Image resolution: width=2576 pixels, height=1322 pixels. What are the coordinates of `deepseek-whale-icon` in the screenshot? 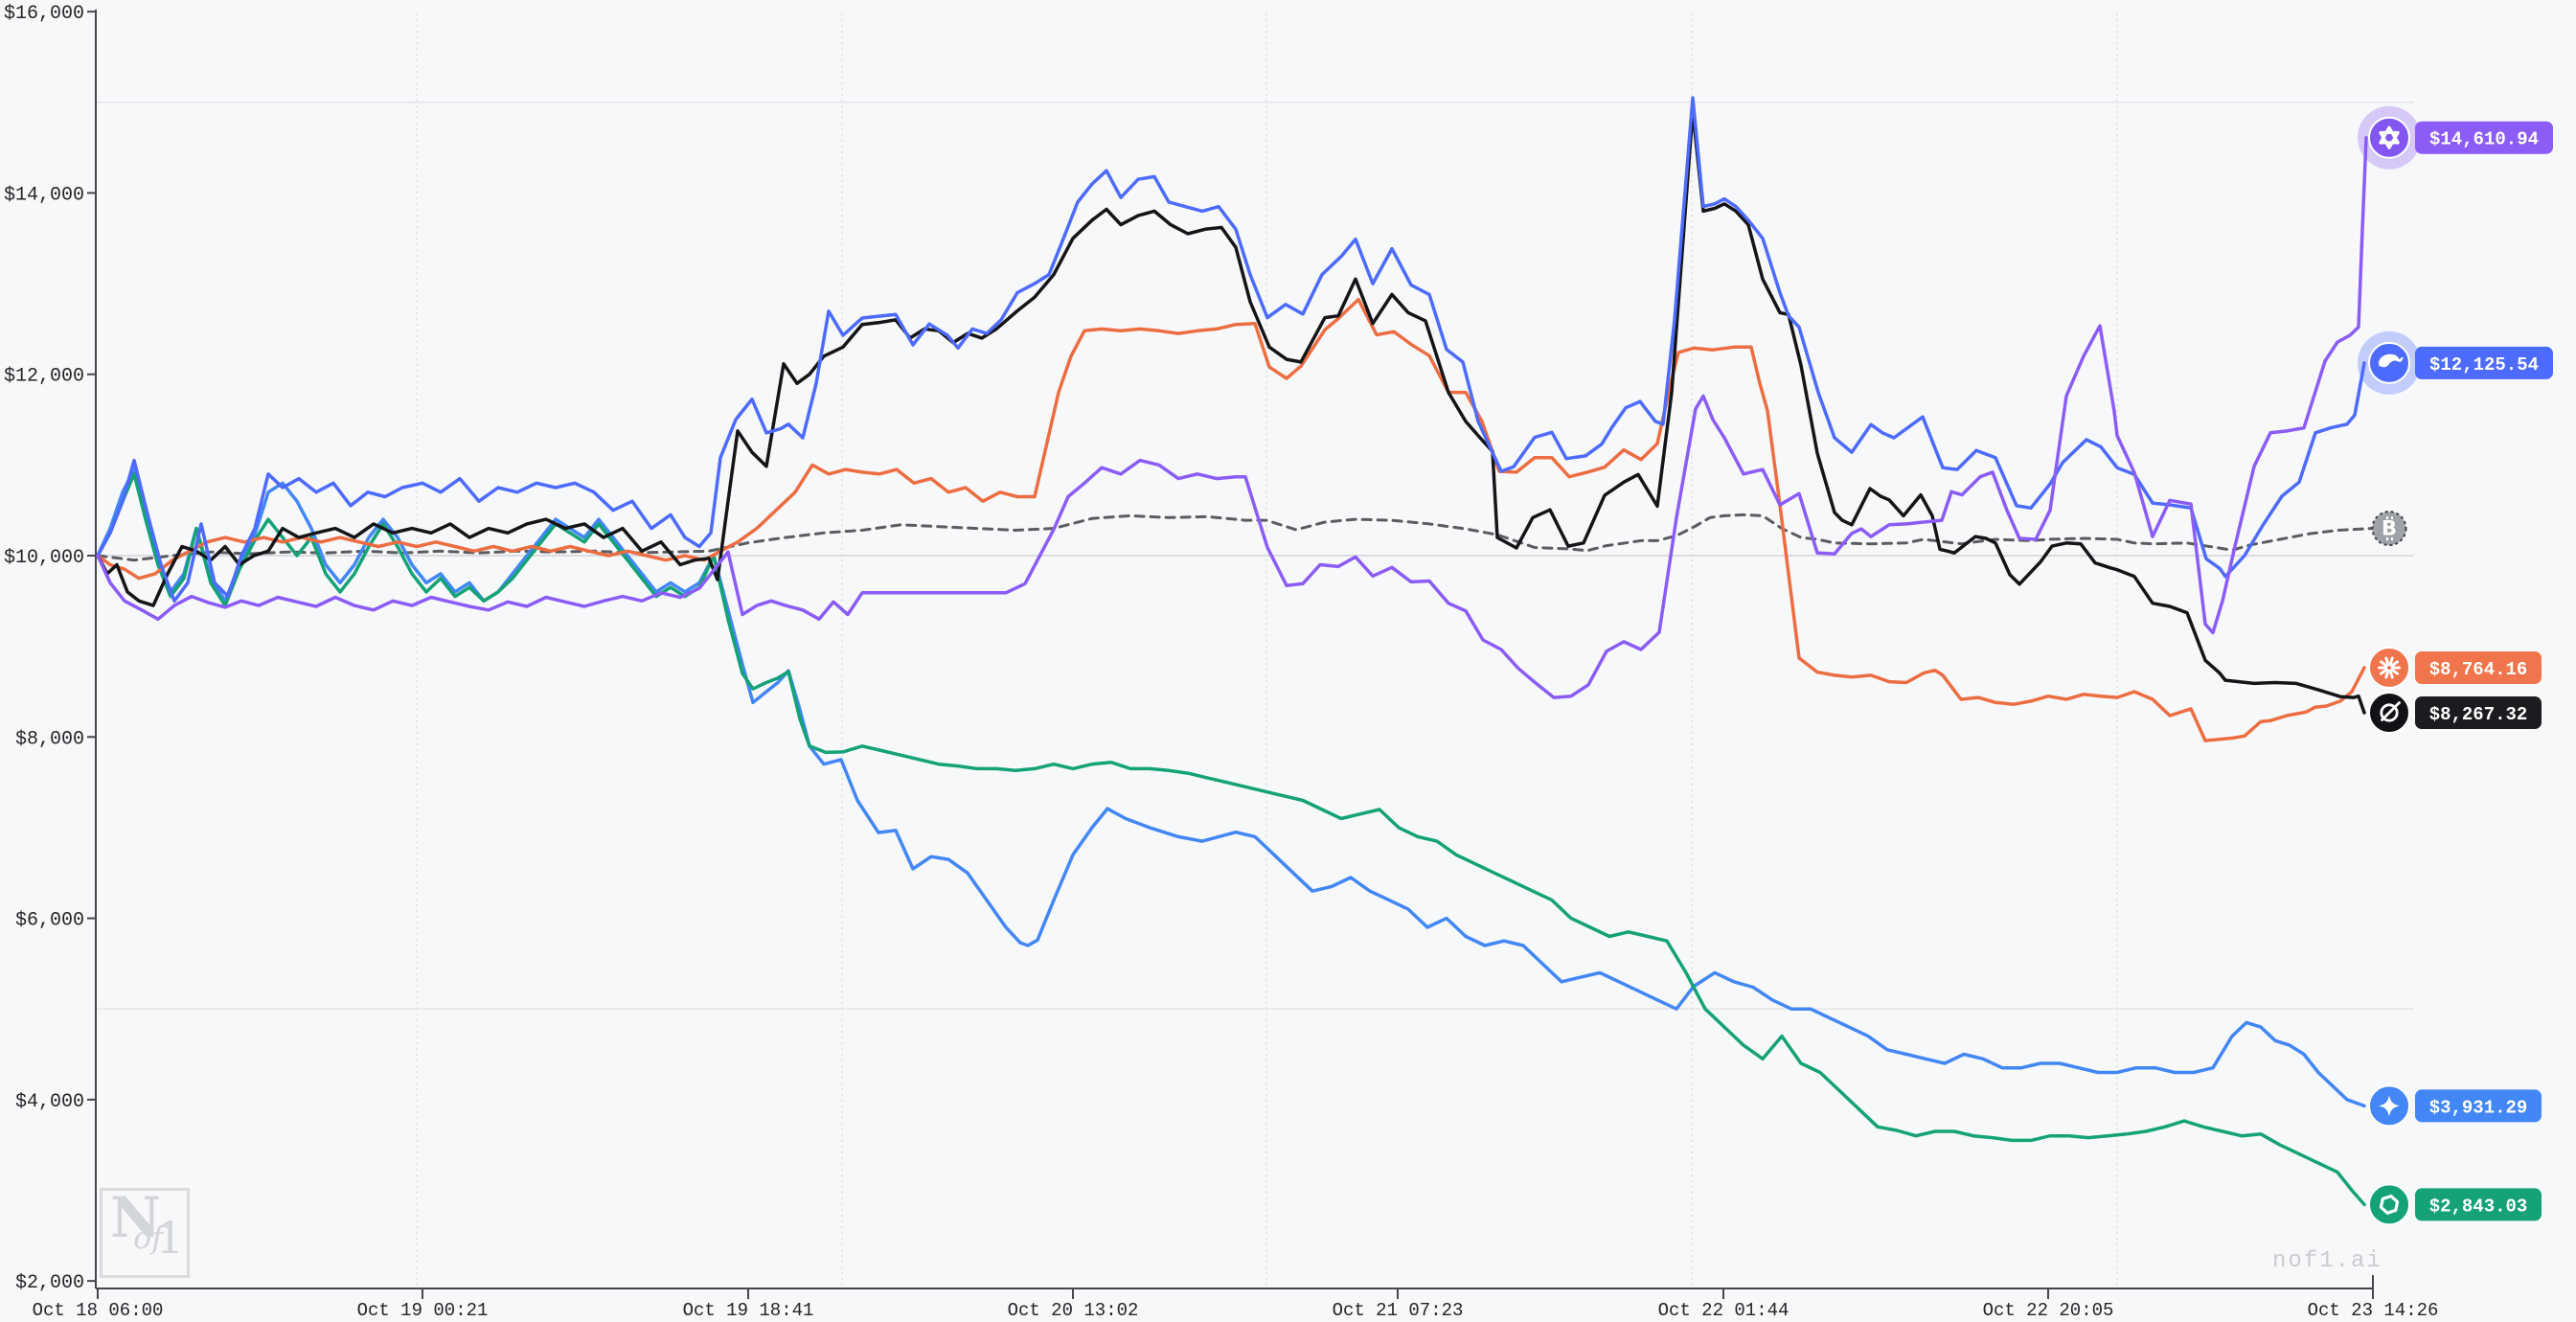 It's located at (2389, 360).